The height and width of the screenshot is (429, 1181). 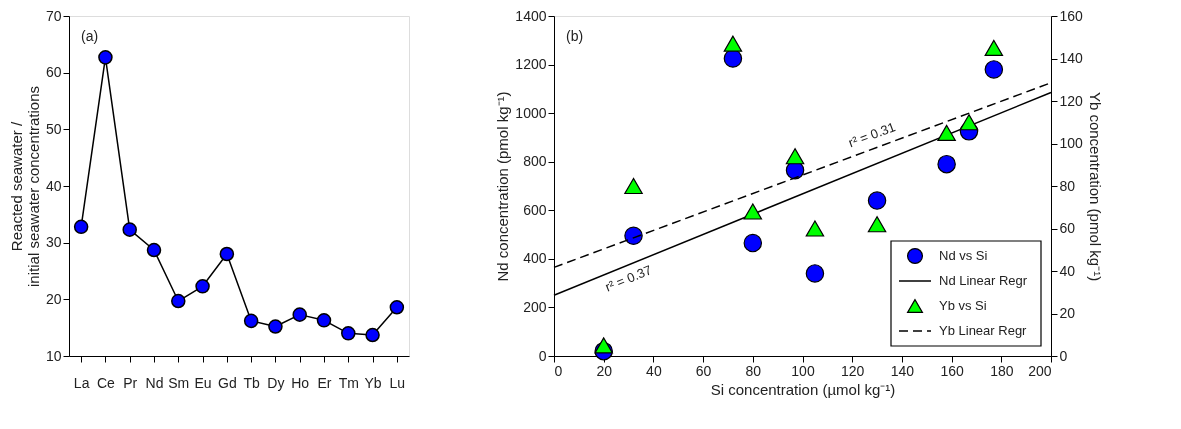 What do you see at coordinates (983, 330) in the screenshot?
I see `legend-label: Yb Linear Regr` at bounding box center [983, 330].